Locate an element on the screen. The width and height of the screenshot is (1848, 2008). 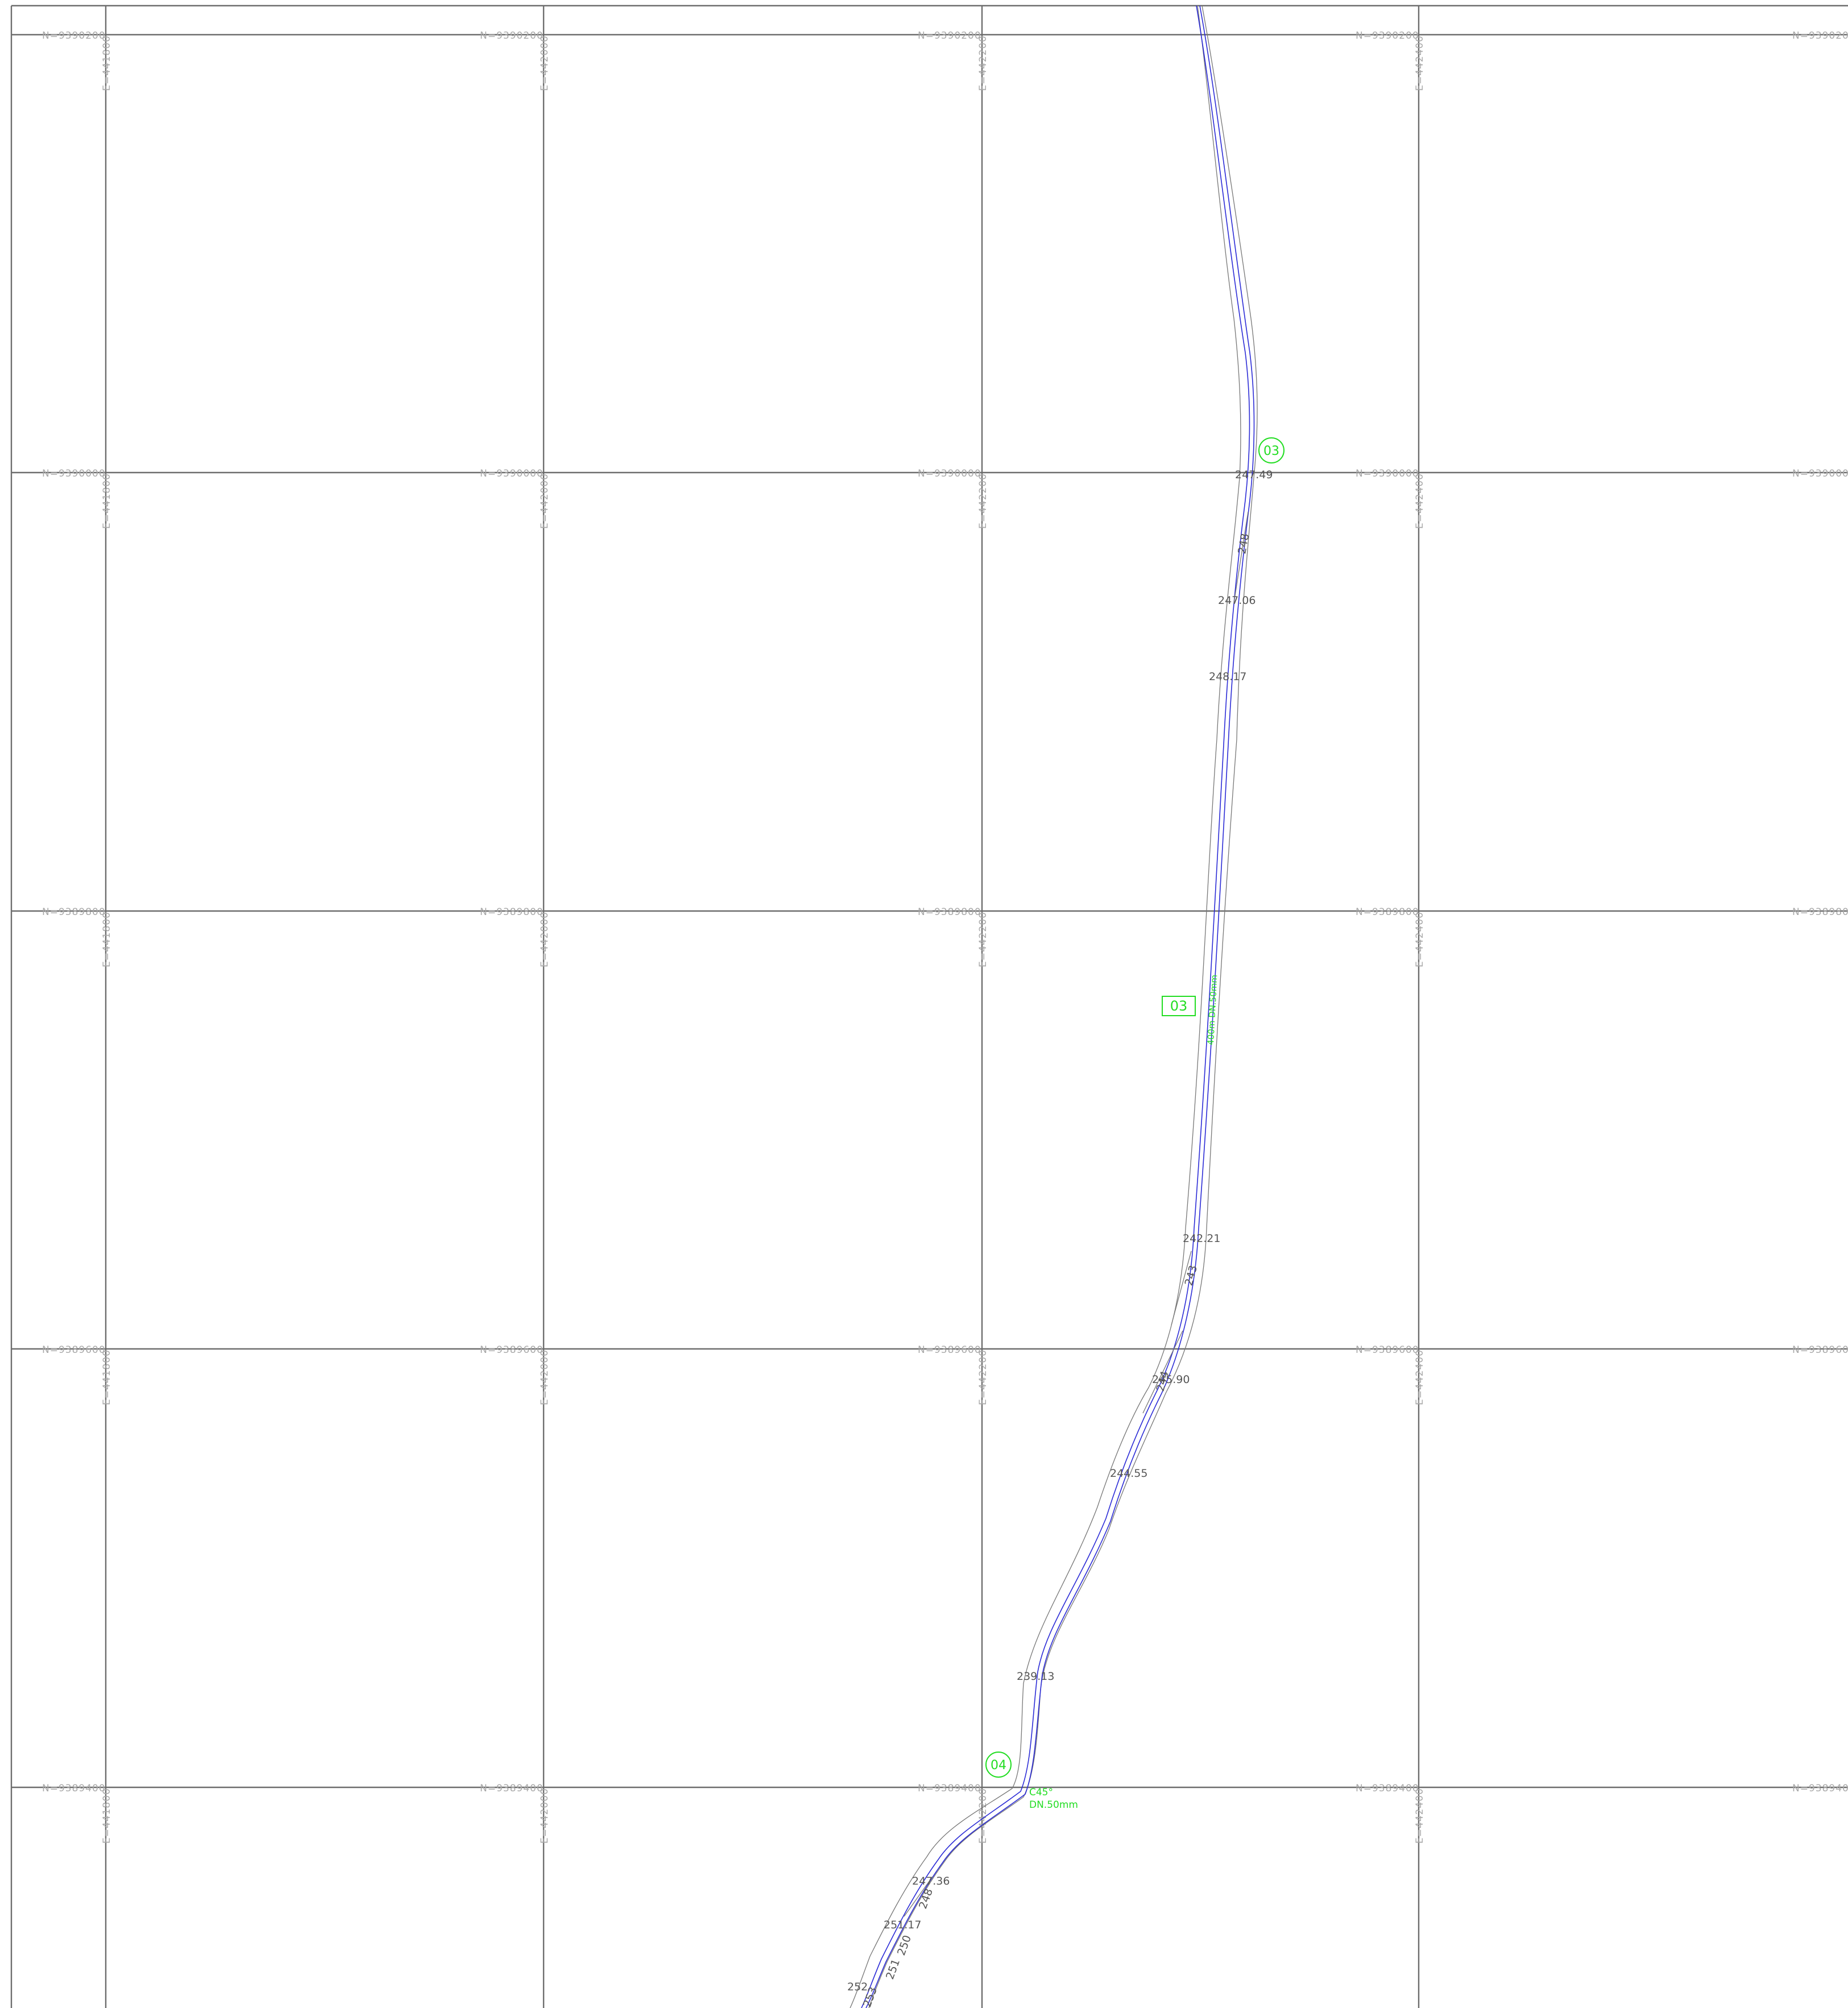
node-label: 04 is located at coordinates (998, 1765).